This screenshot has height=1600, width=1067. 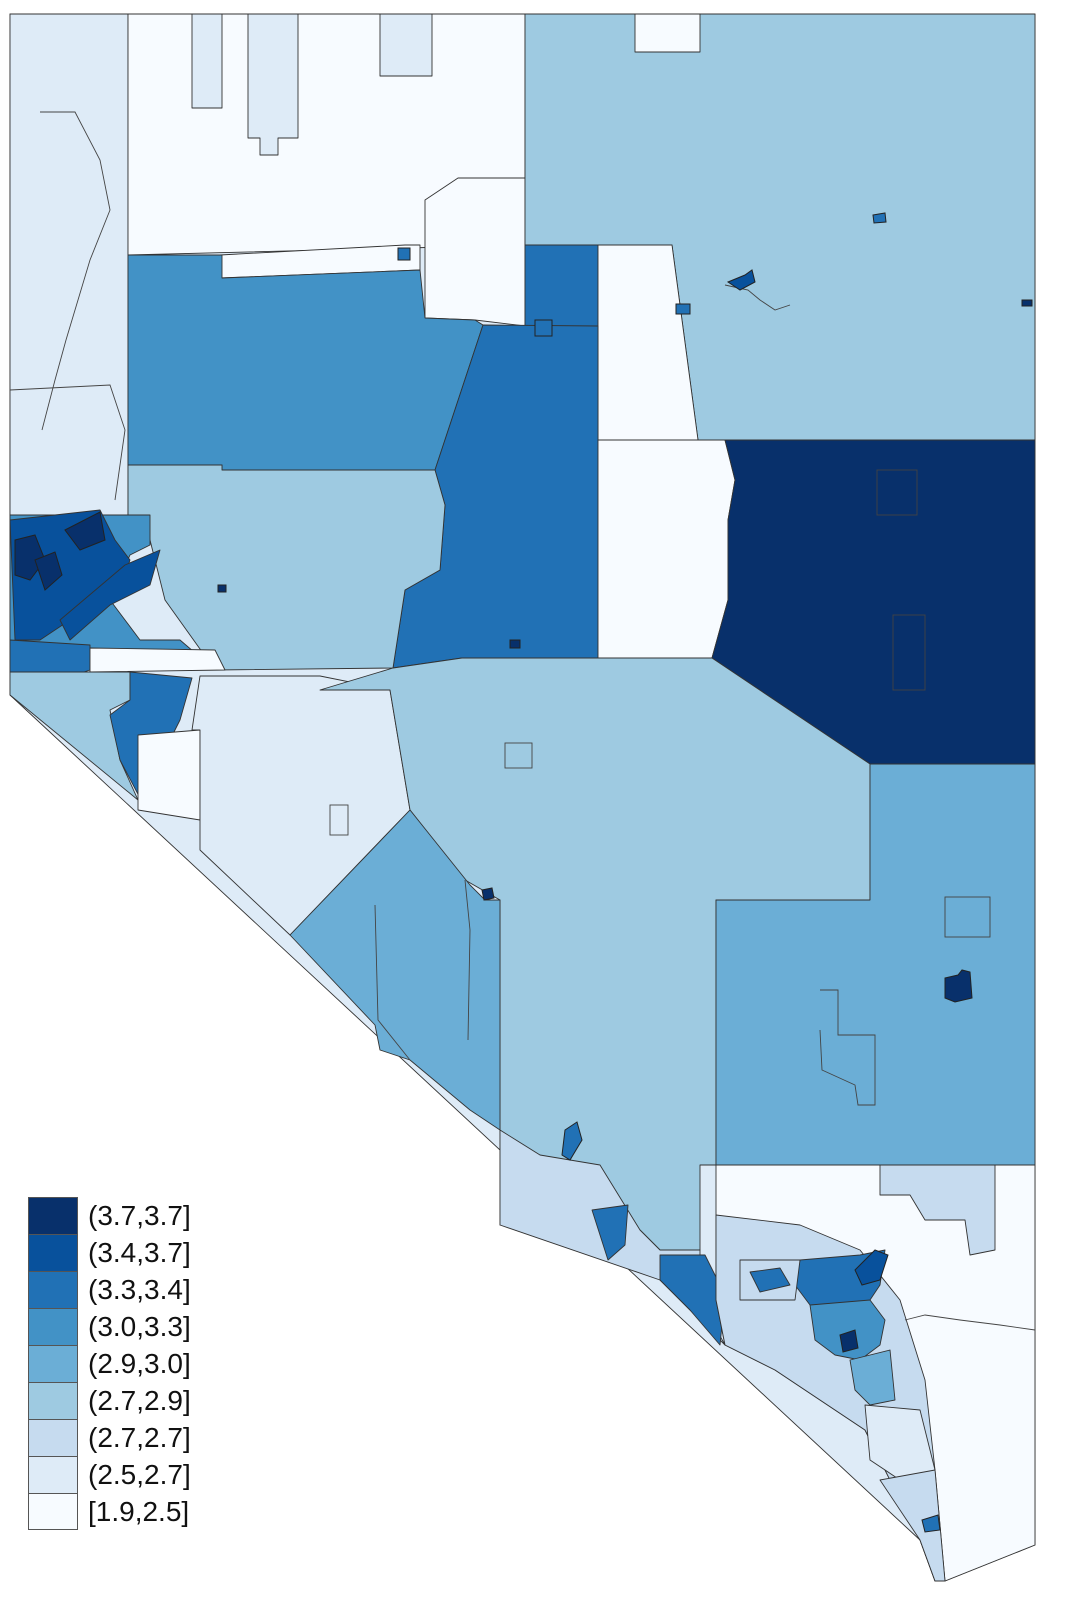 What do you see at coordinates (1027, 303) in the screenshot?
I see `pocket-east-edge` at bounding box center [1027, 303].